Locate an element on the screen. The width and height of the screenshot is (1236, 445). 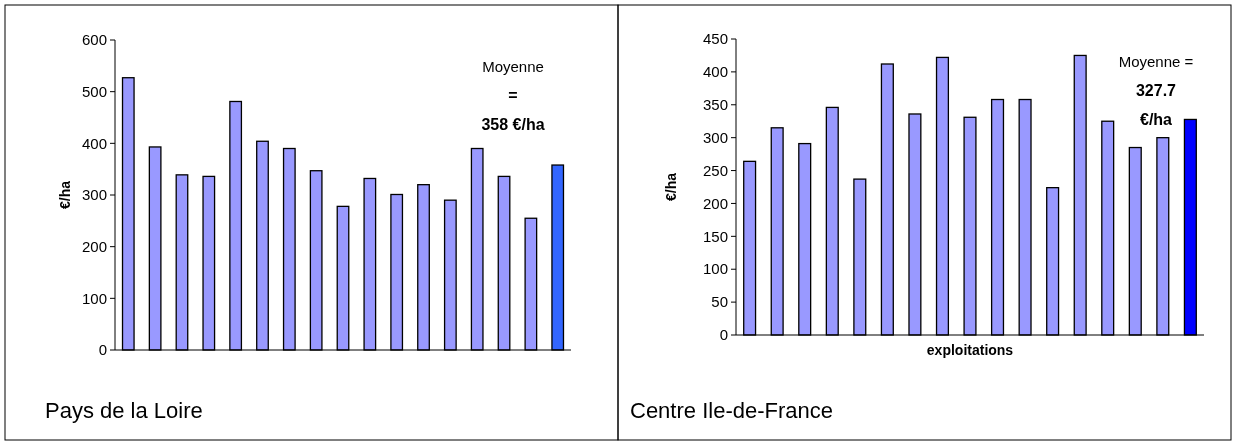
y-tick-label: 250 is located at coordinates (715, 170).